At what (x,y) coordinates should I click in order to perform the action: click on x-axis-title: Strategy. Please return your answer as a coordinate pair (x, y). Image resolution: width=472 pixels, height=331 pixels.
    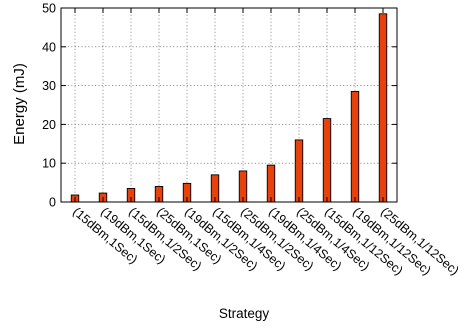
    Looking at the image, I should click on (244, 313).